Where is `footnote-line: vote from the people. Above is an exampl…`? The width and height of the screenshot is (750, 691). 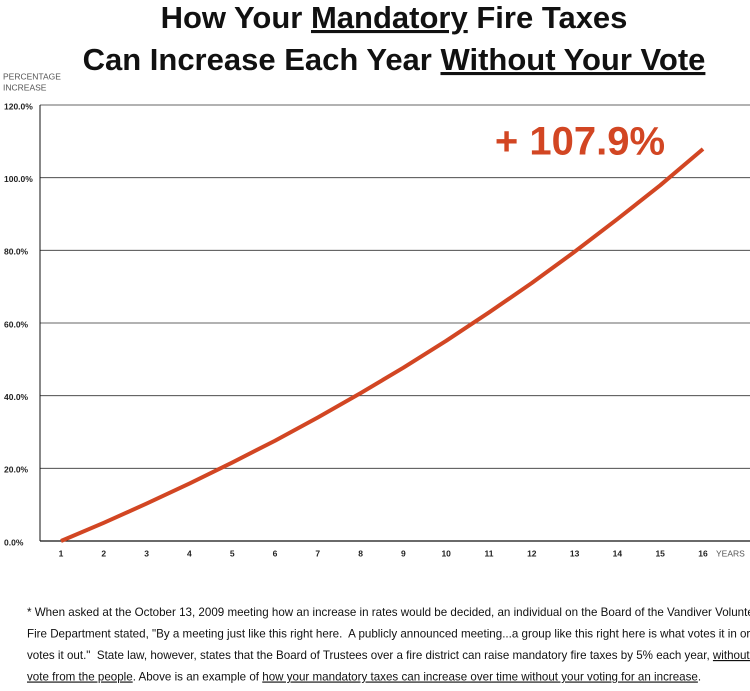
footnote-line: vote from the people. Above is an exampl… is located at coordinates (364, 677).